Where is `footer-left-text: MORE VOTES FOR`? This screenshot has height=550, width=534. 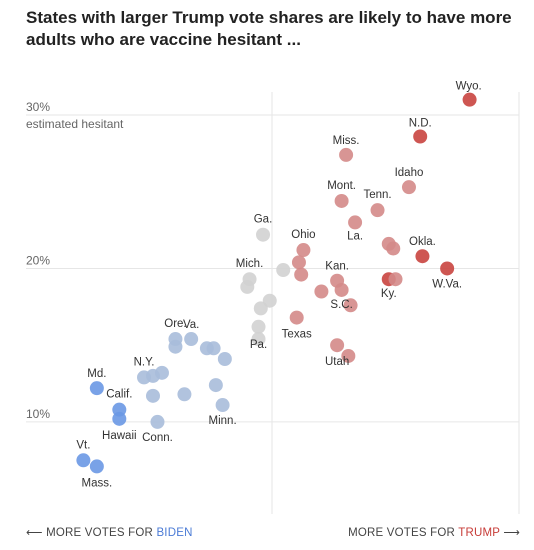
footer-left-text: MORE VOTES FOR is located at coordinates (101, 533).